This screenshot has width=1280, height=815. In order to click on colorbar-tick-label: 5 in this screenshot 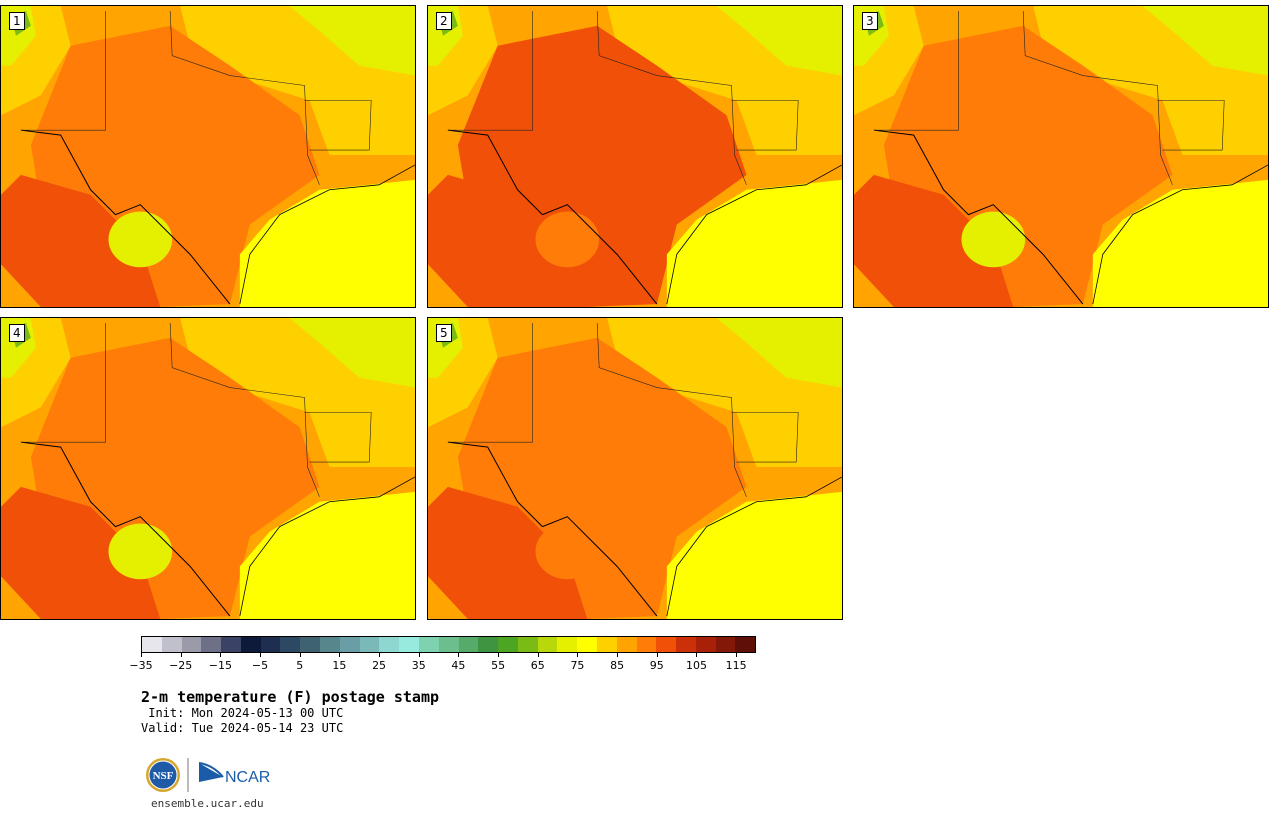, I will do `click(300, 665)`.